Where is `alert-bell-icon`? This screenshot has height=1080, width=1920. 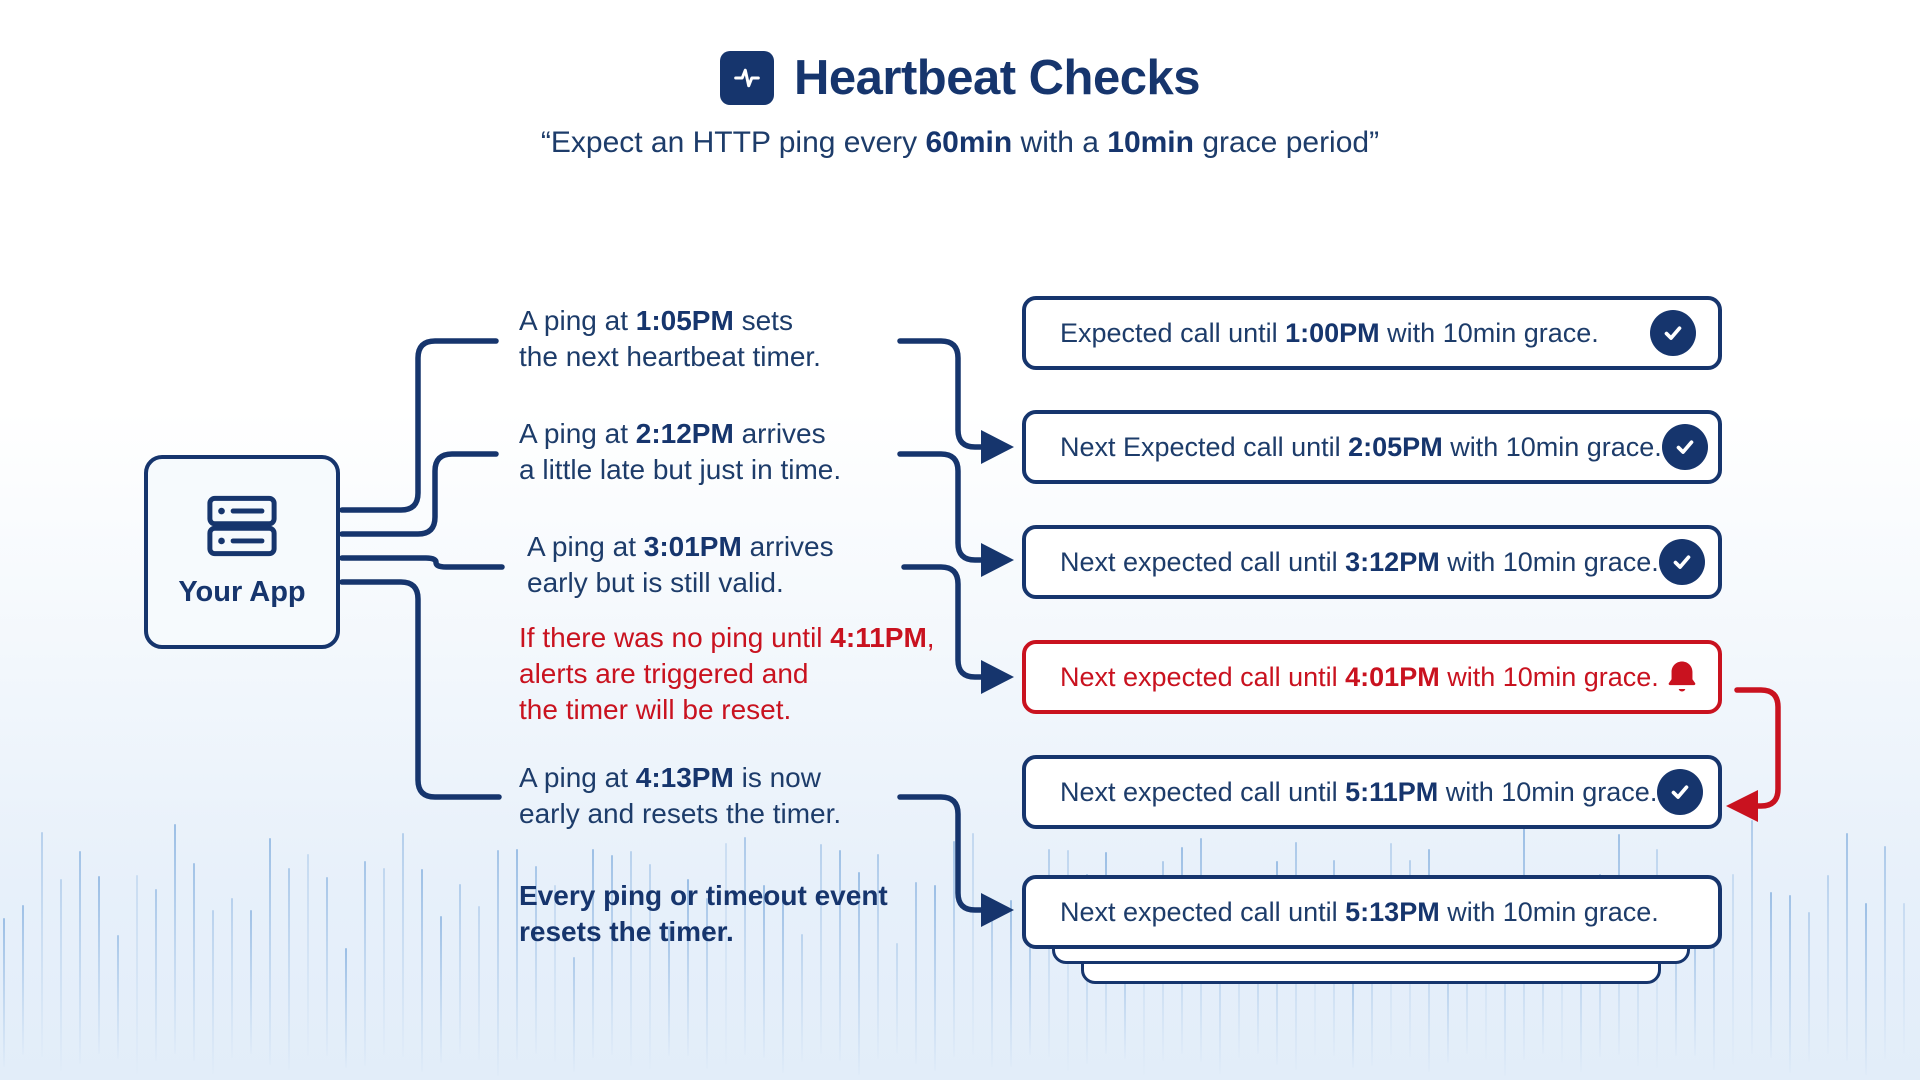
alert-bell-icon is located at coordinates (1682, 677).